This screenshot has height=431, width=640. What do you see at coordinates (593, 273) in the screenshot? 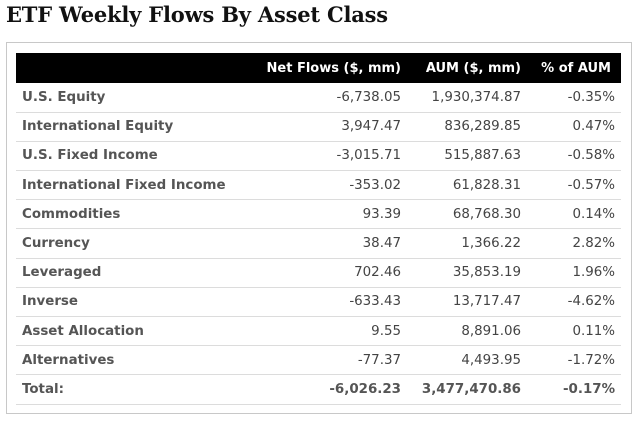
I see `row-pct-aum: 1.96%` at bounding box center [593, 273].